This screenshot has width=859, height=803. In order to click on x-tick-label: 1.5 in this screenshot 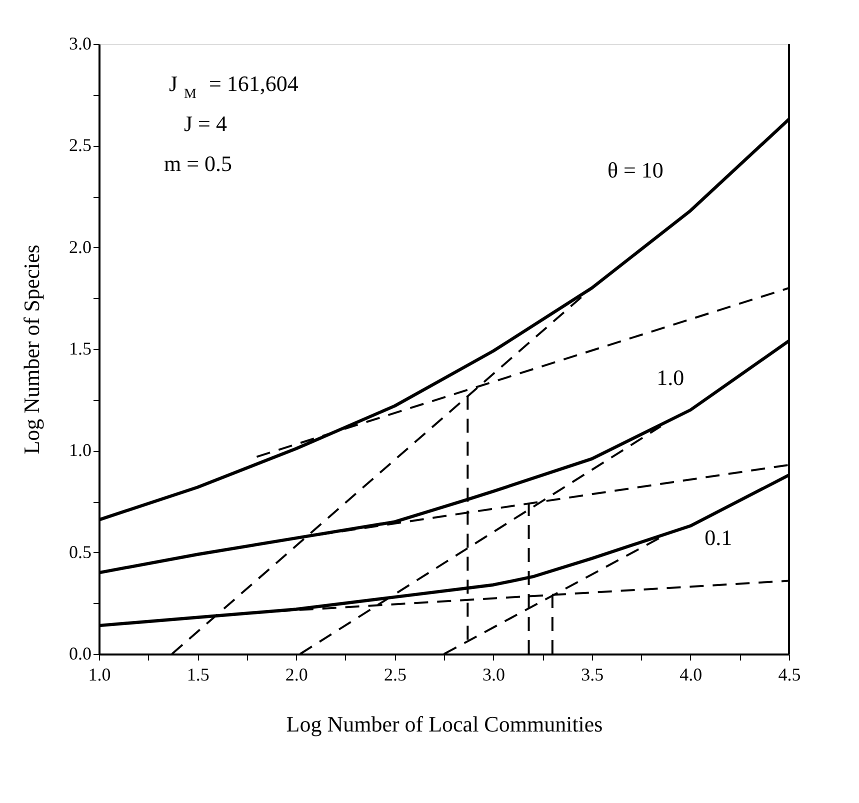, I will do `click(198, 674)`.